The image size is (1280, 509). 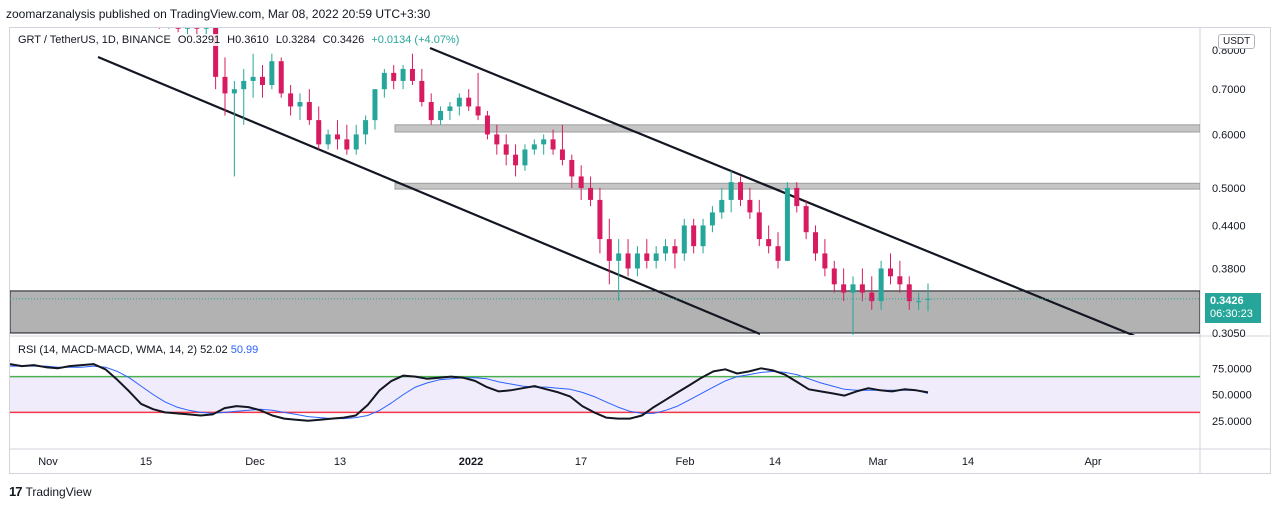 I want to click on last-price-tag: 0.3426 06:30:23, so click(x=1233, y=308).